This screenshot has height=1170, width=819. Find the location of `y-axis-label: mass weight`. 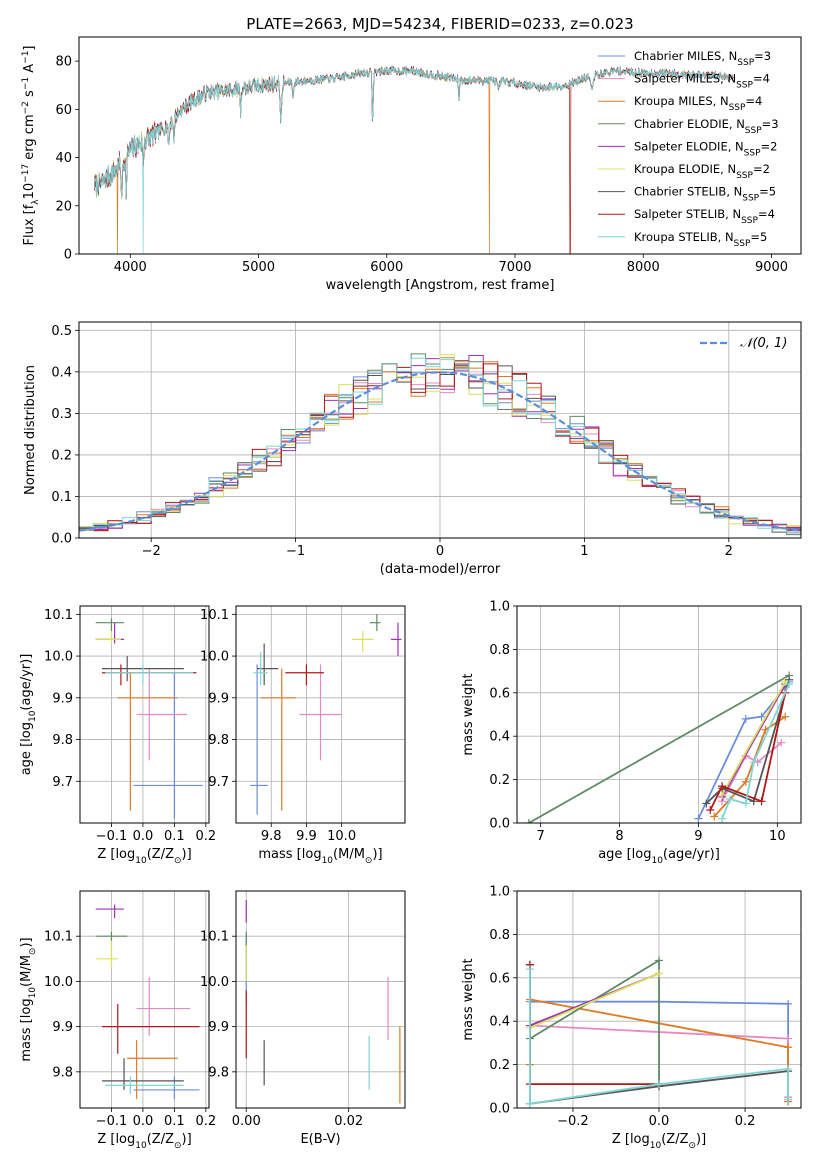

y-axis-label: mass weight is located at coordinates (468, 999).